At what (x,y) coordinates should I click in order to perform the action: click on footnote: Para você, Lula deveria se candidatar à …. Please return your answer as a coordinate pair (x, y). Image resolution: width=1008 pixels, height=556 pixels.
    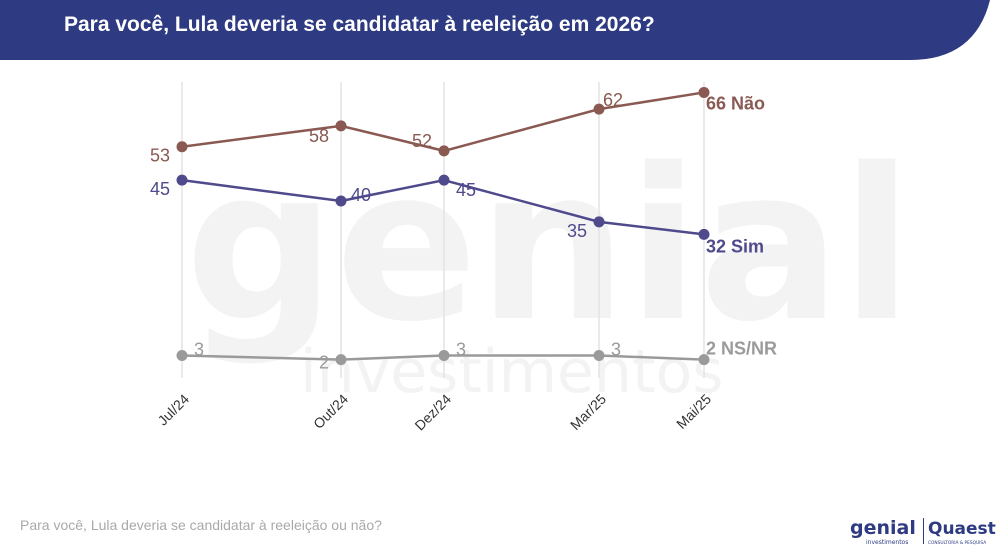
    Looking at the image, I should click on (201, 525).